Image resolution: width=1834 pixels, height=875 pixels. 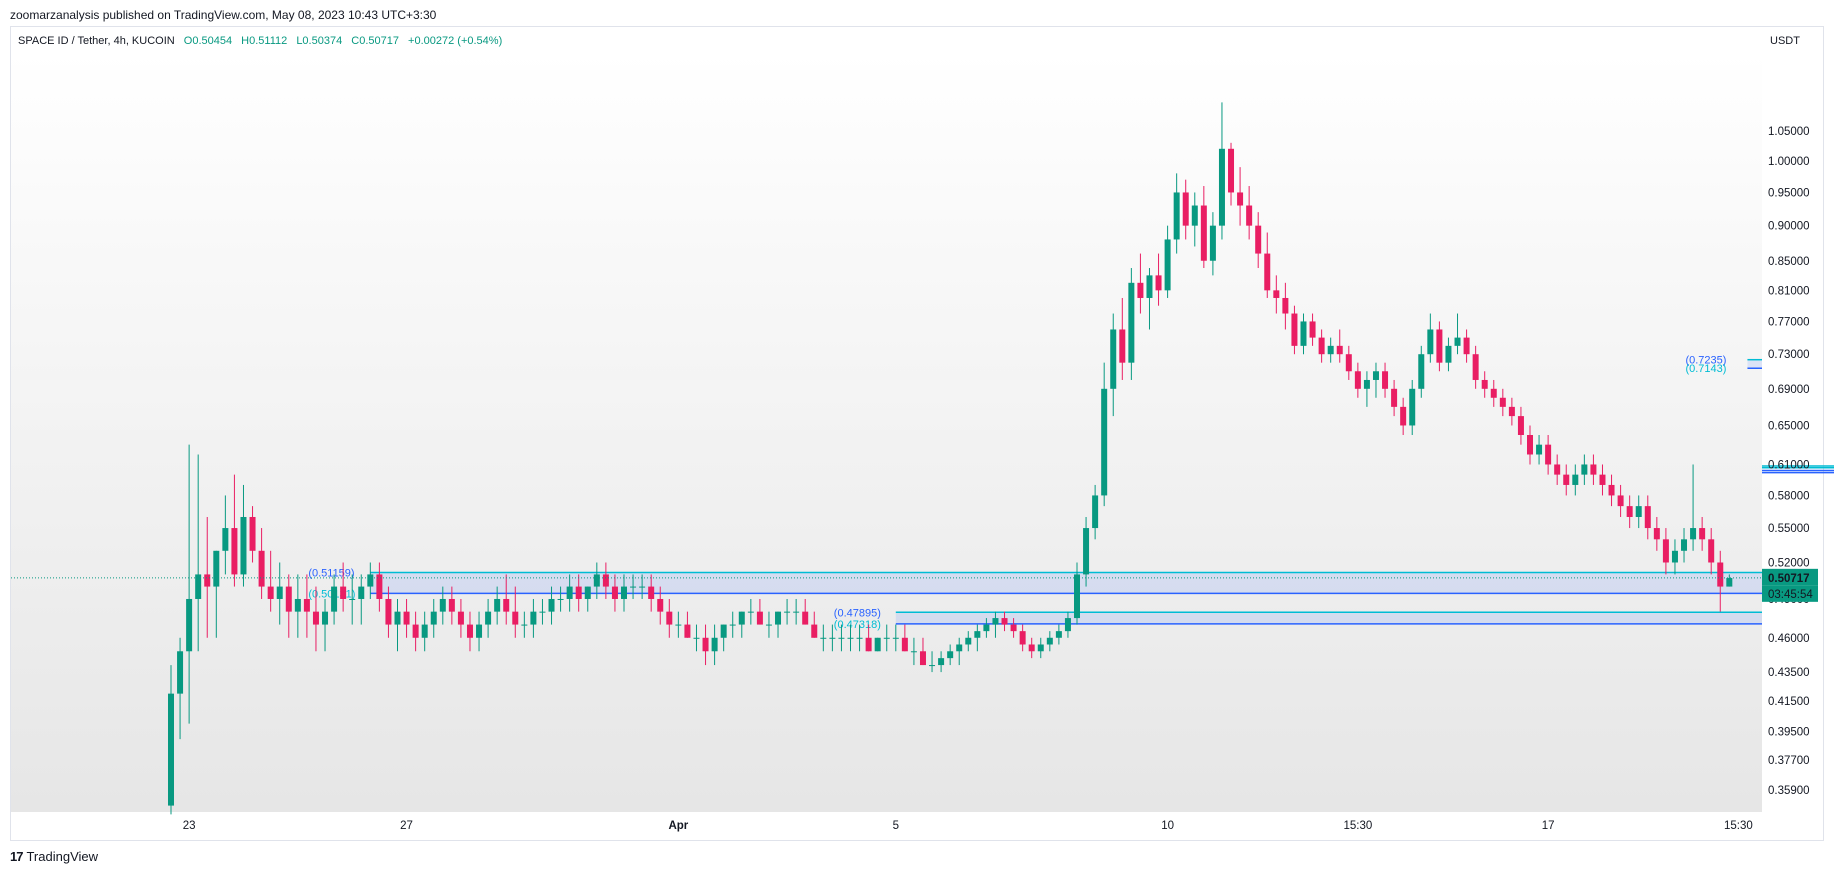 What do you see at coordinates (1066, 583) in the screenshot?
I see `zone-1-fill` at bounding box center [1066, 583].